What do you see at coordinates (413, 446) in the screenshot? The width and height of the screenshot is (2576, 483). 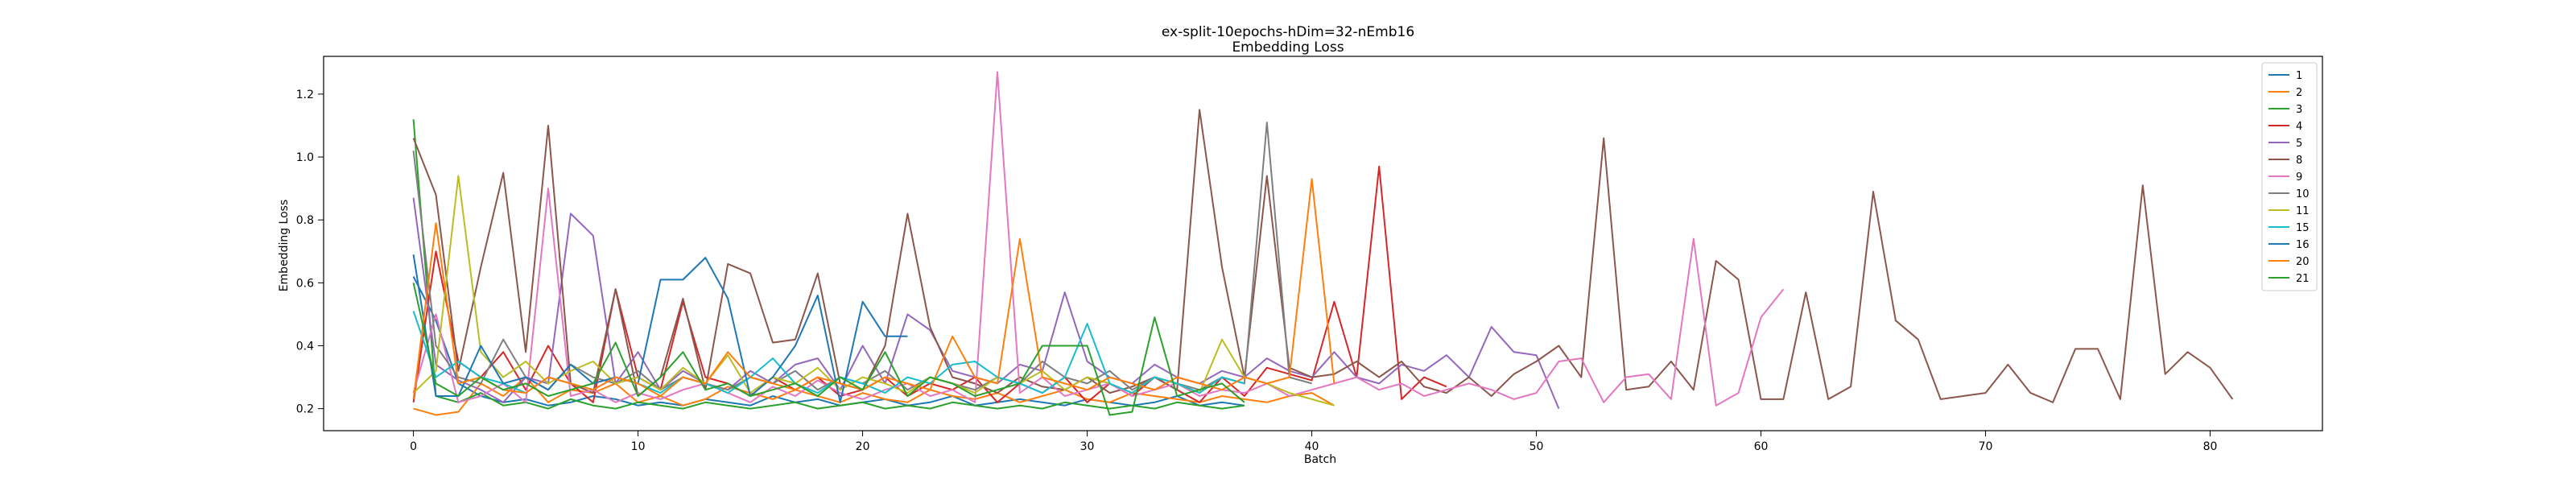 I see `x-tick-label: 0` at bounding box center [413, 446].